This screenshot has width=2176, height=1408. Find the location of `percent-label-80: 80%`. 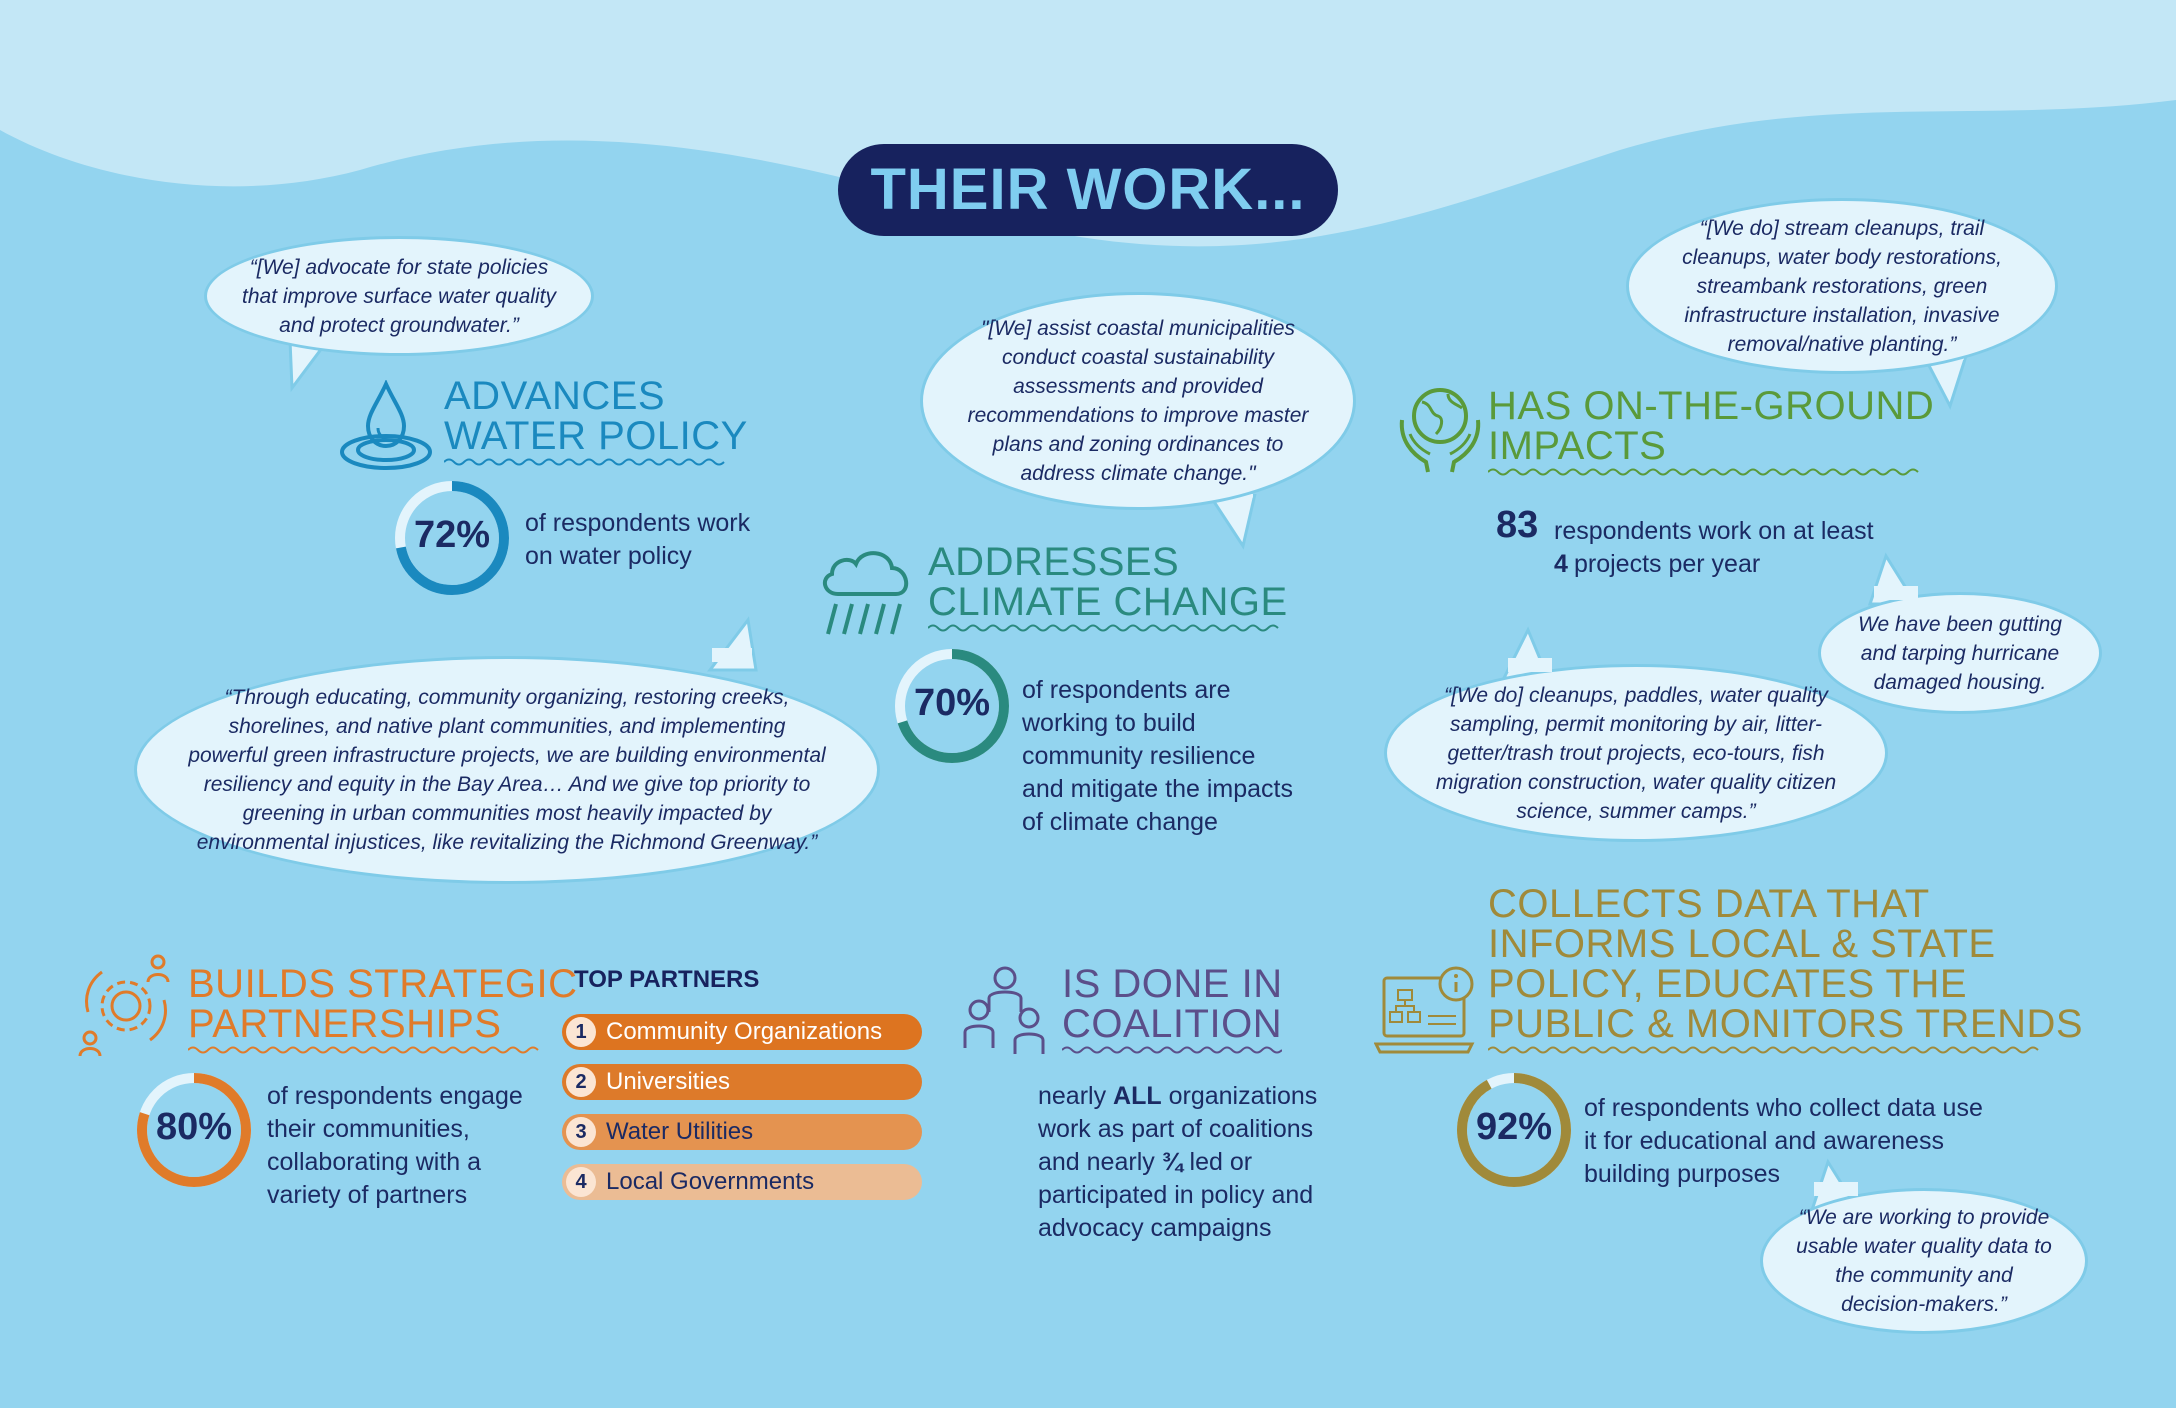

percent-label-80: 80% is located at coordinates (194, 1127).